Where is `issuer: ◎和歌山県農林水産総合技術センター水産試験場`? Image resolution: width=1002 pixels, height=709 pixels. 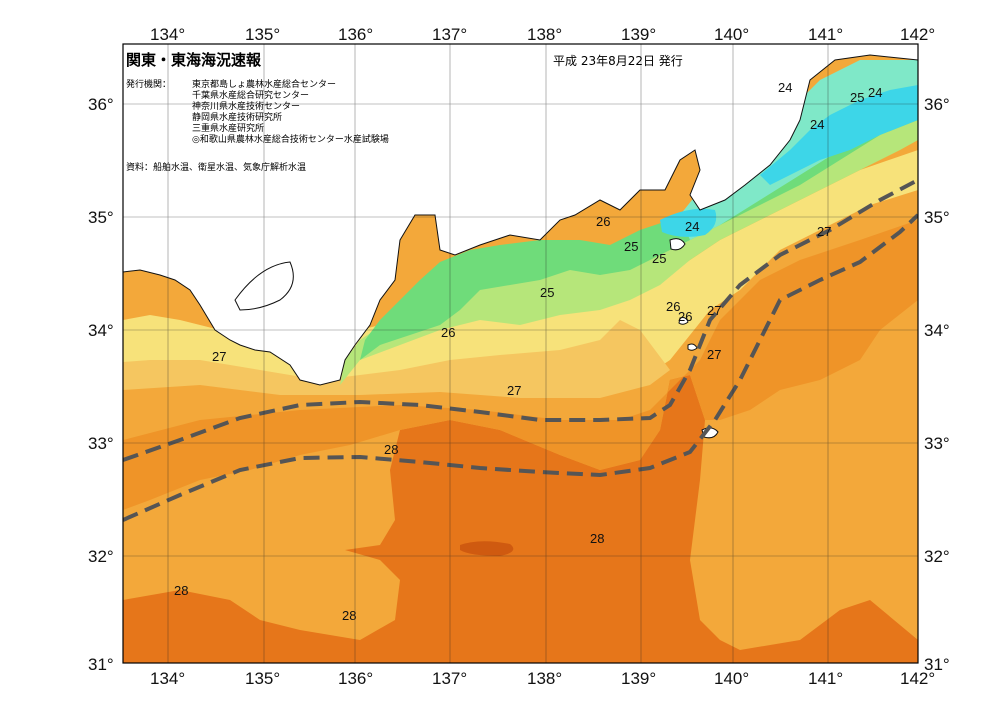
issuer: ◎和歌山県農林水産総合技術センター水産試験場 is located at coordinates (290, 140).